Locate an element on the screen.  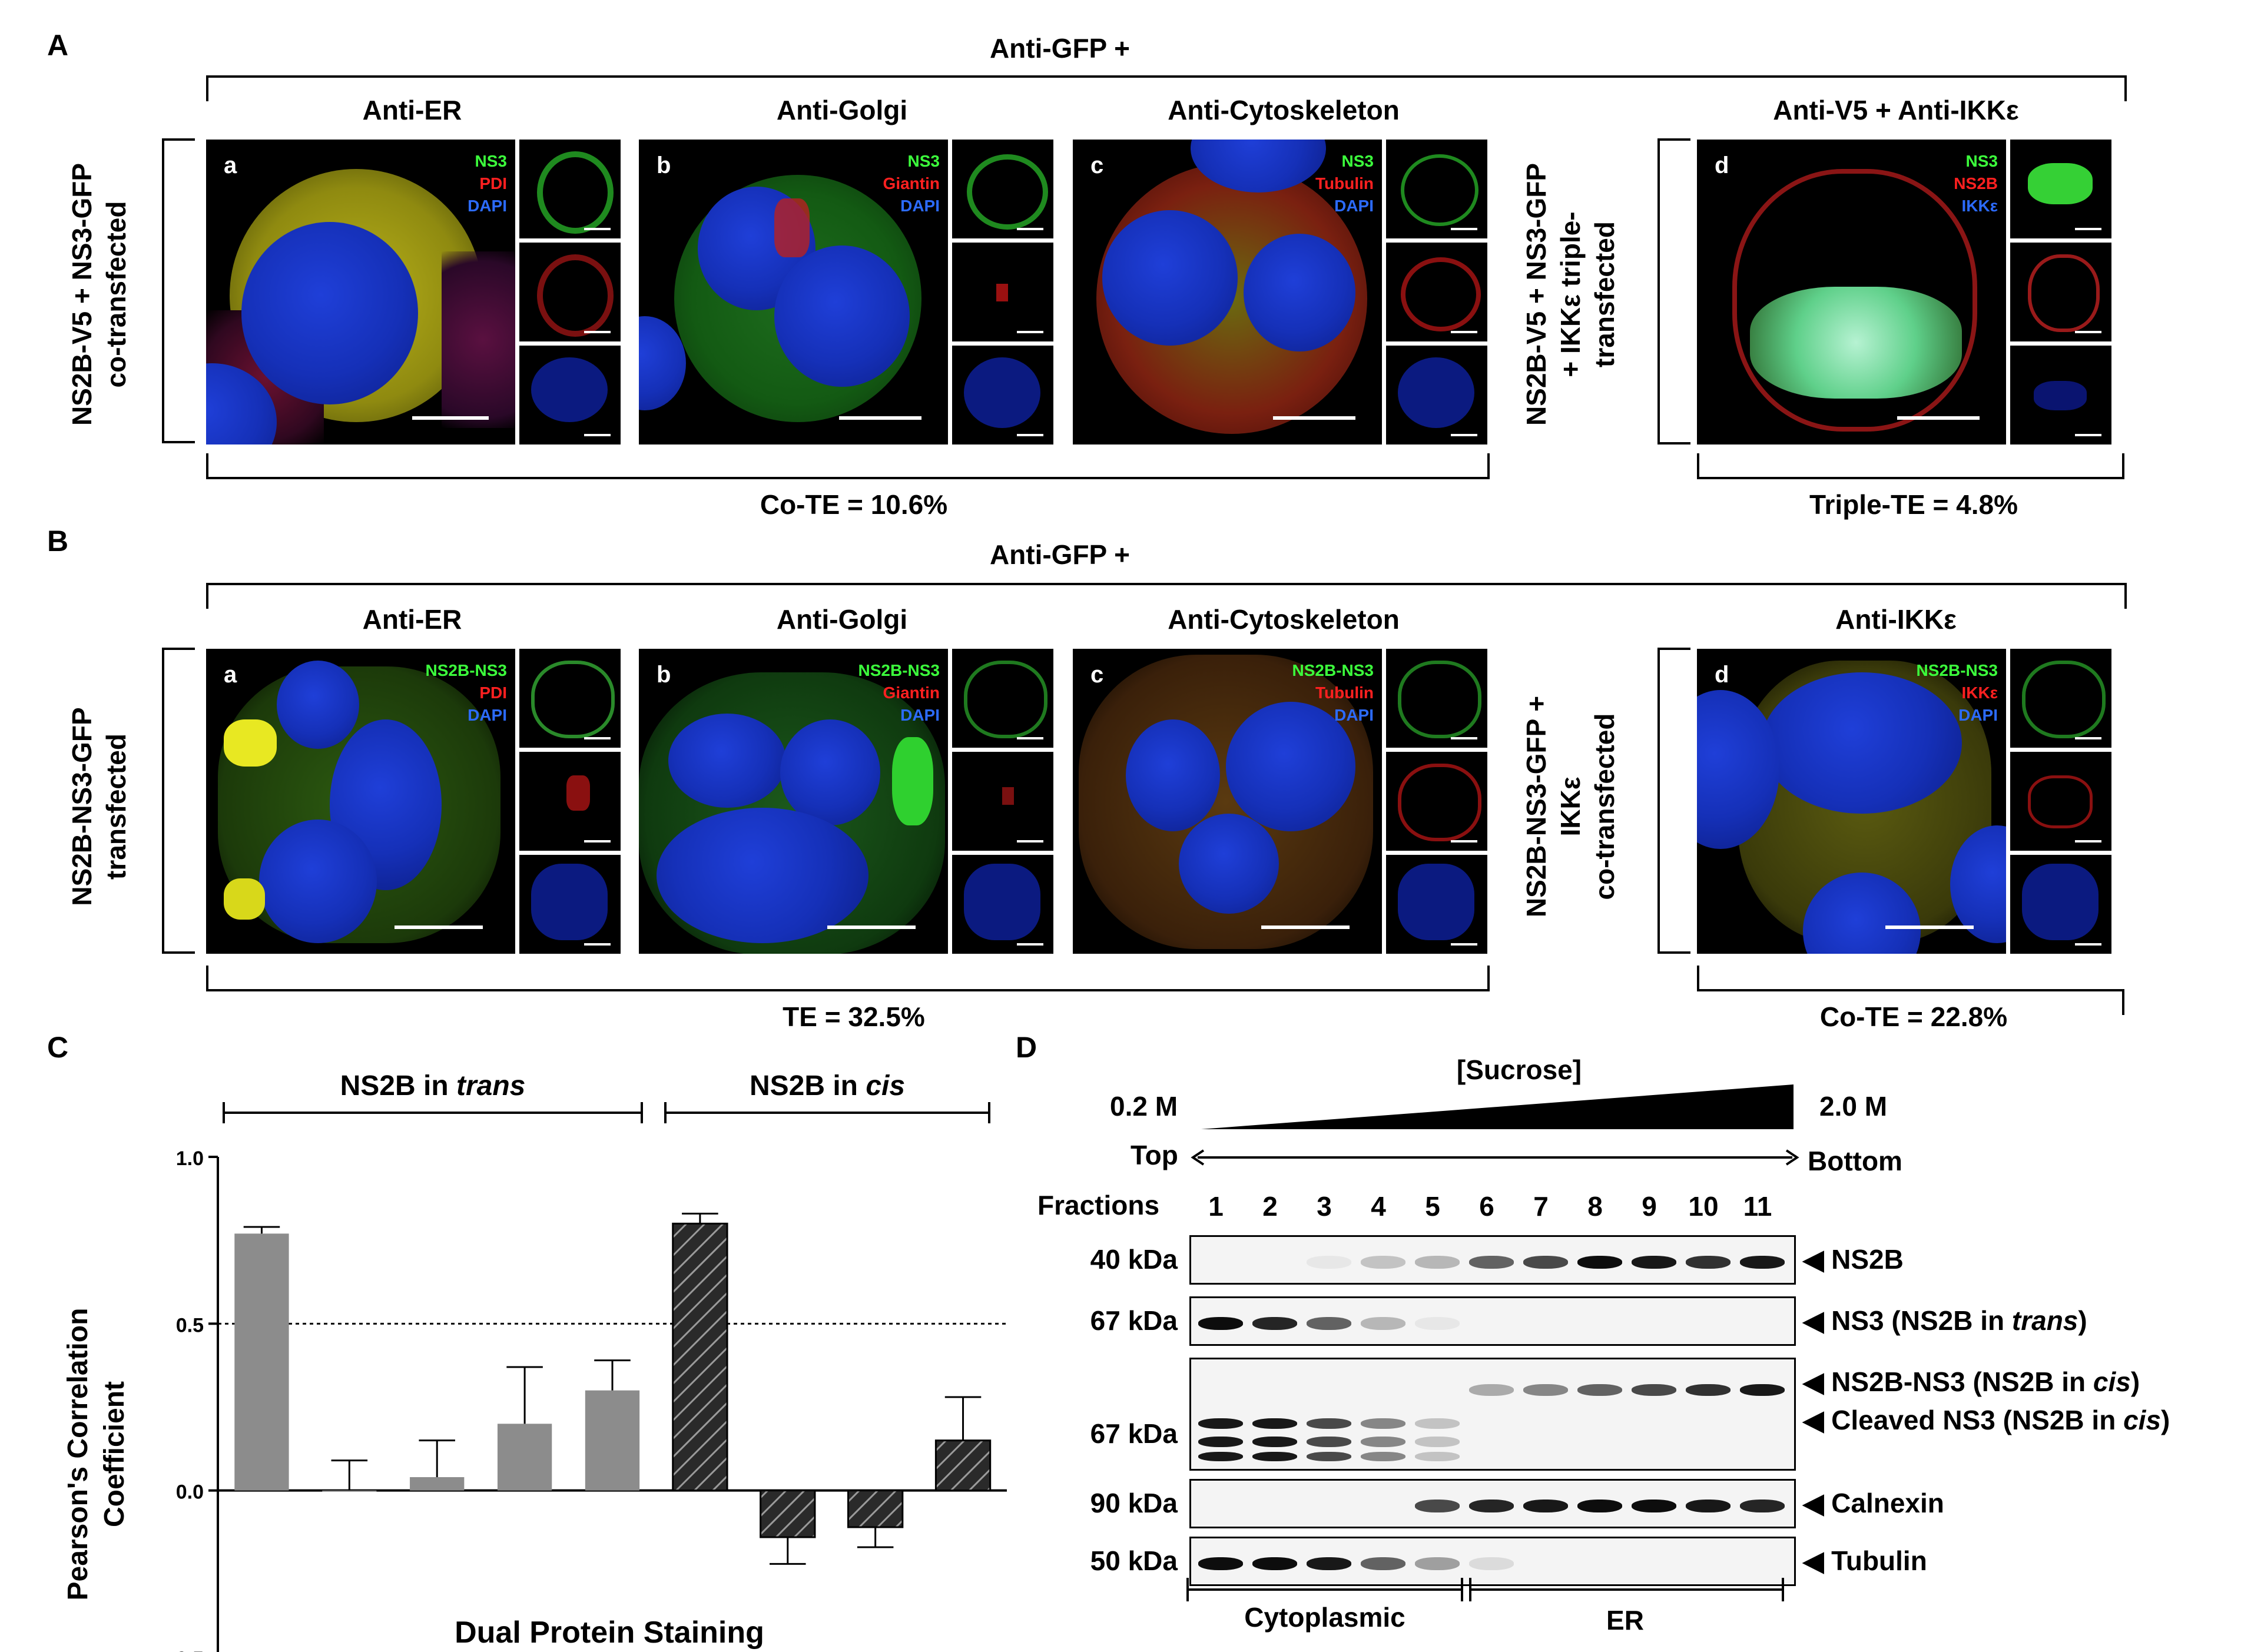
blot-kda-2: 67 kDa is located at coordinates (1134, 1320).